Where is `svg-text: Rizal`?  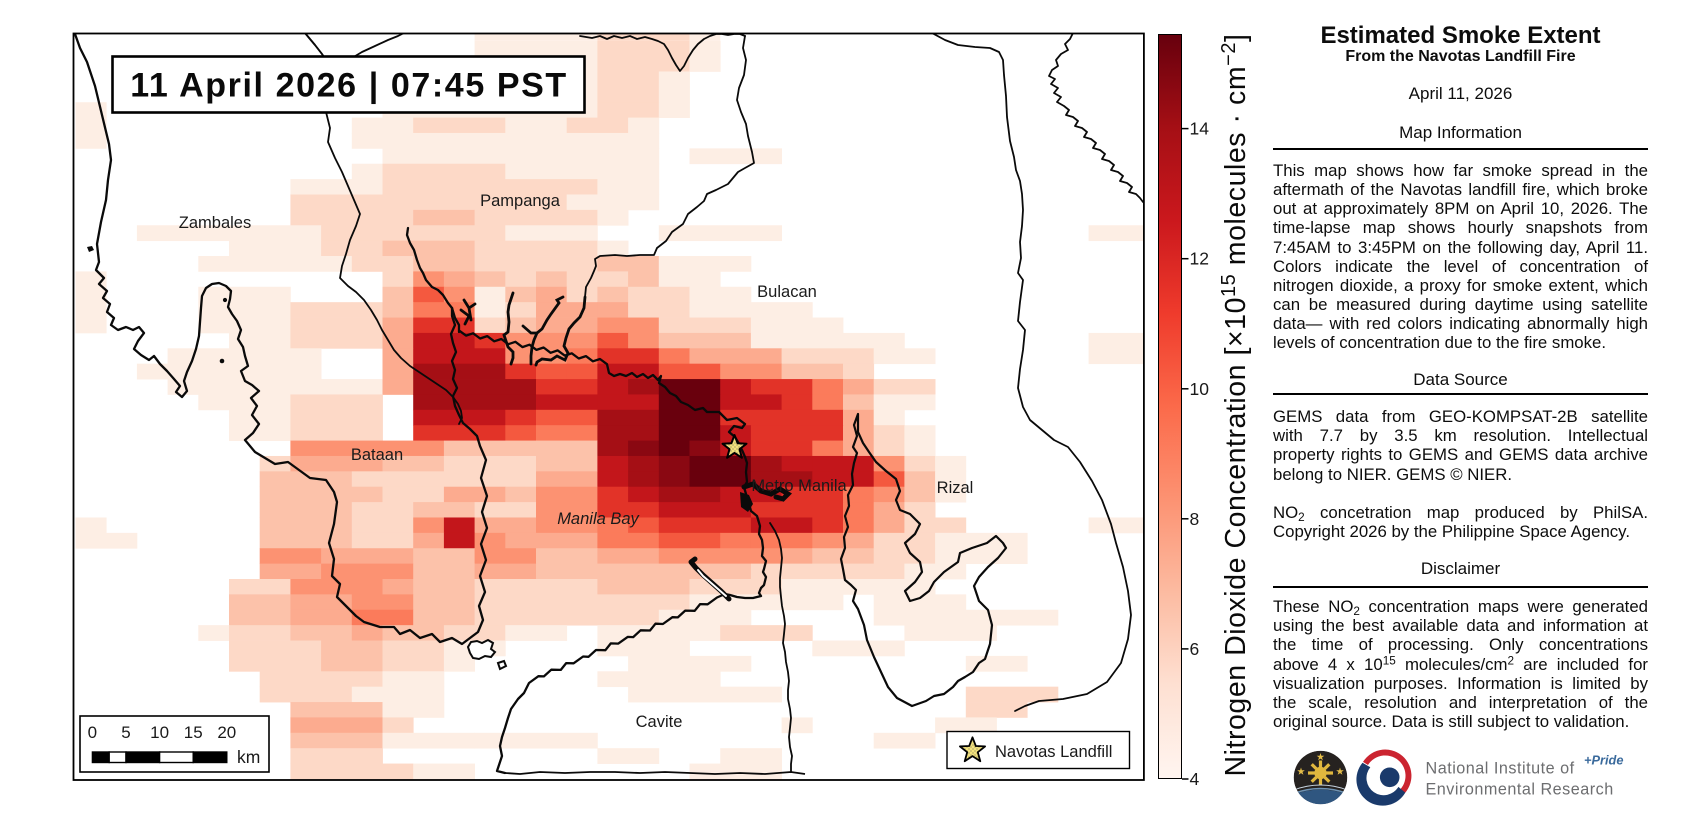
svg-text: Rizal is located at coordinates (955, 488).